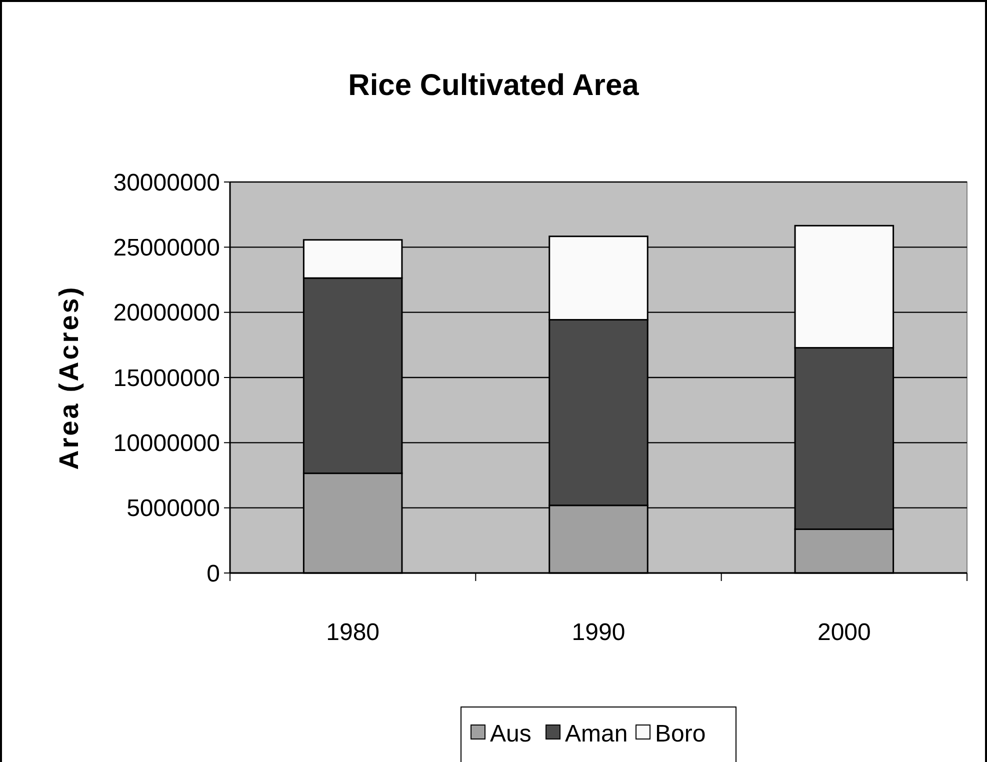  What do you see at coordinates (844, 632) in the screenshot?
I see `x-tick-label: 2000` at bounding box center [844, 632].